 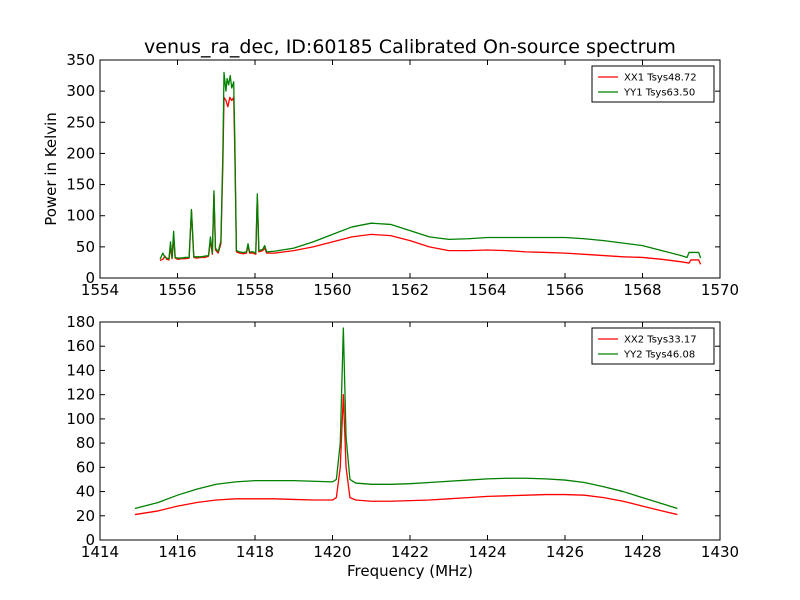 I want to click on x-tick-label: 1414, so click(x=100, y=552).